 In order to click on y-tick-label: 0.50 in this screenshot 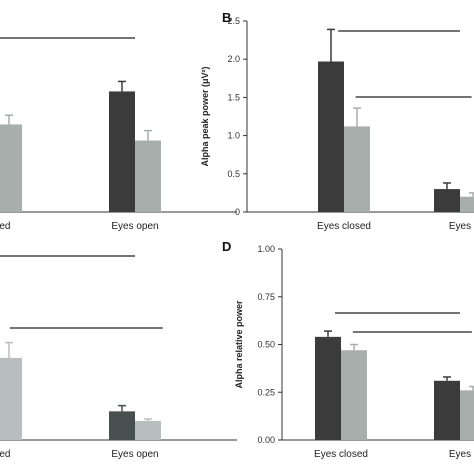, I will do `click(266, 345)`.